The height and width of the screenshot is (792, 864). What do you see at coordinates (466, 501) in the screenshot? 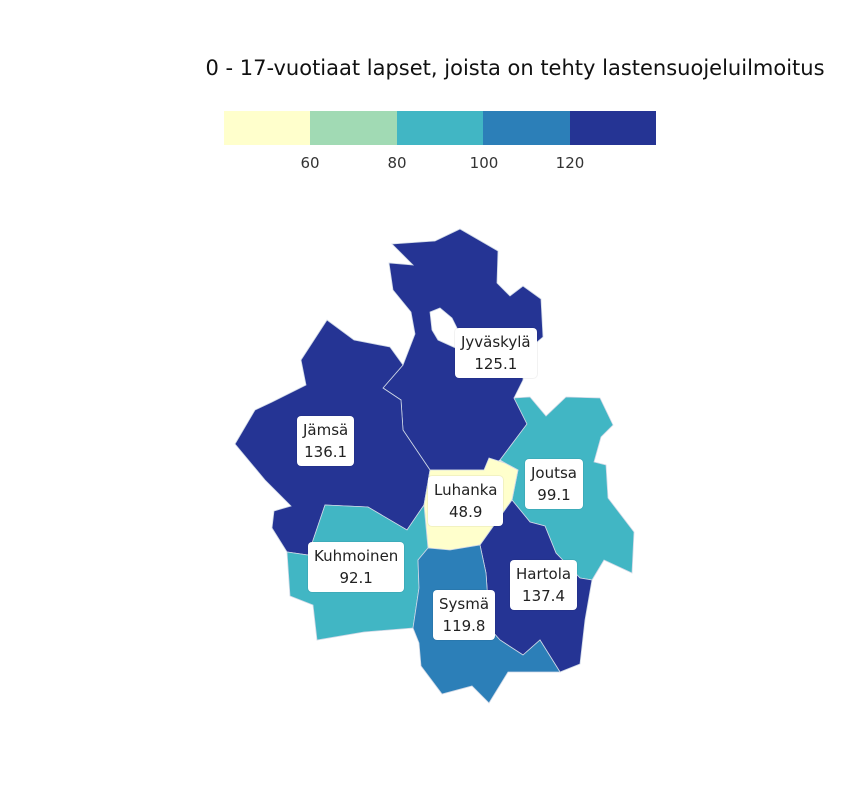
I see `label-luhanka: Luhanka 48.9` at bounding box center [466, 501].